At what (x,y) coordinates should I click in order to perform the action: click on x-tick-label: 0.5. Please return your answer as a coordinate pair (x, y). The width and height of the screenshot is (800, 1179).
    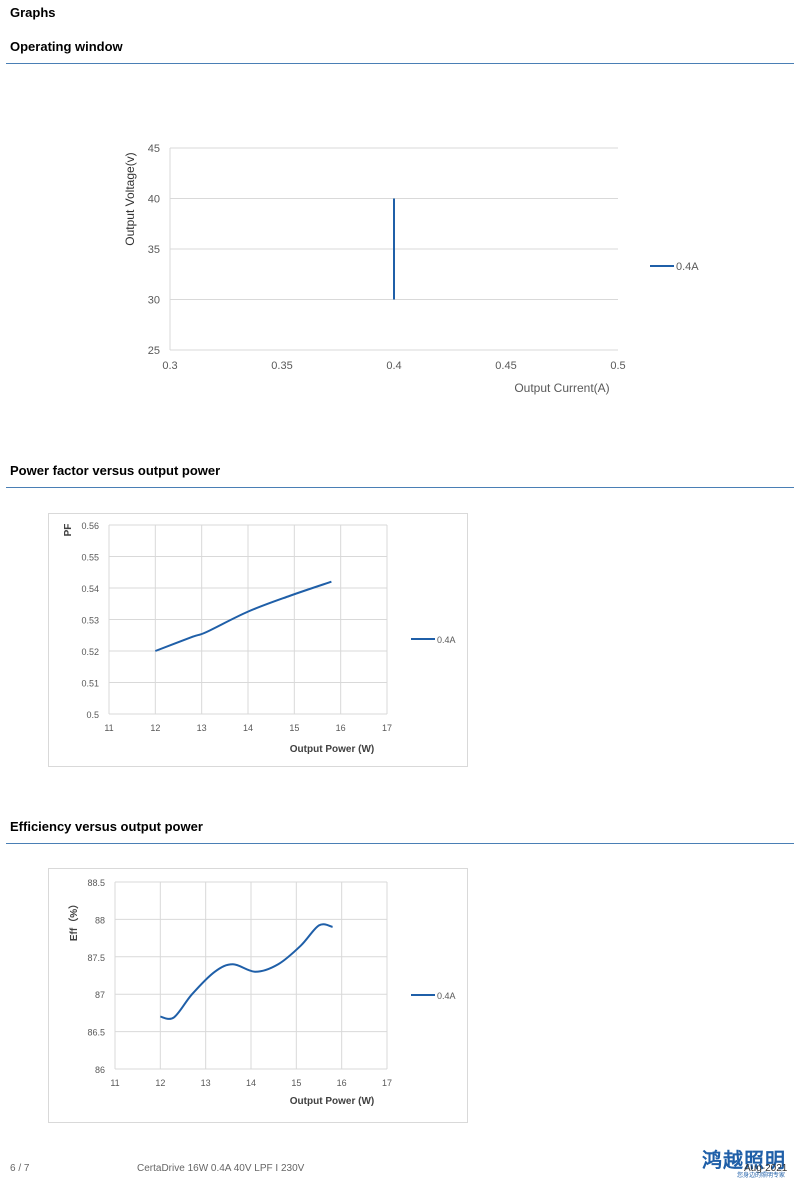
    Looking at the image, I should click on (617, 366).